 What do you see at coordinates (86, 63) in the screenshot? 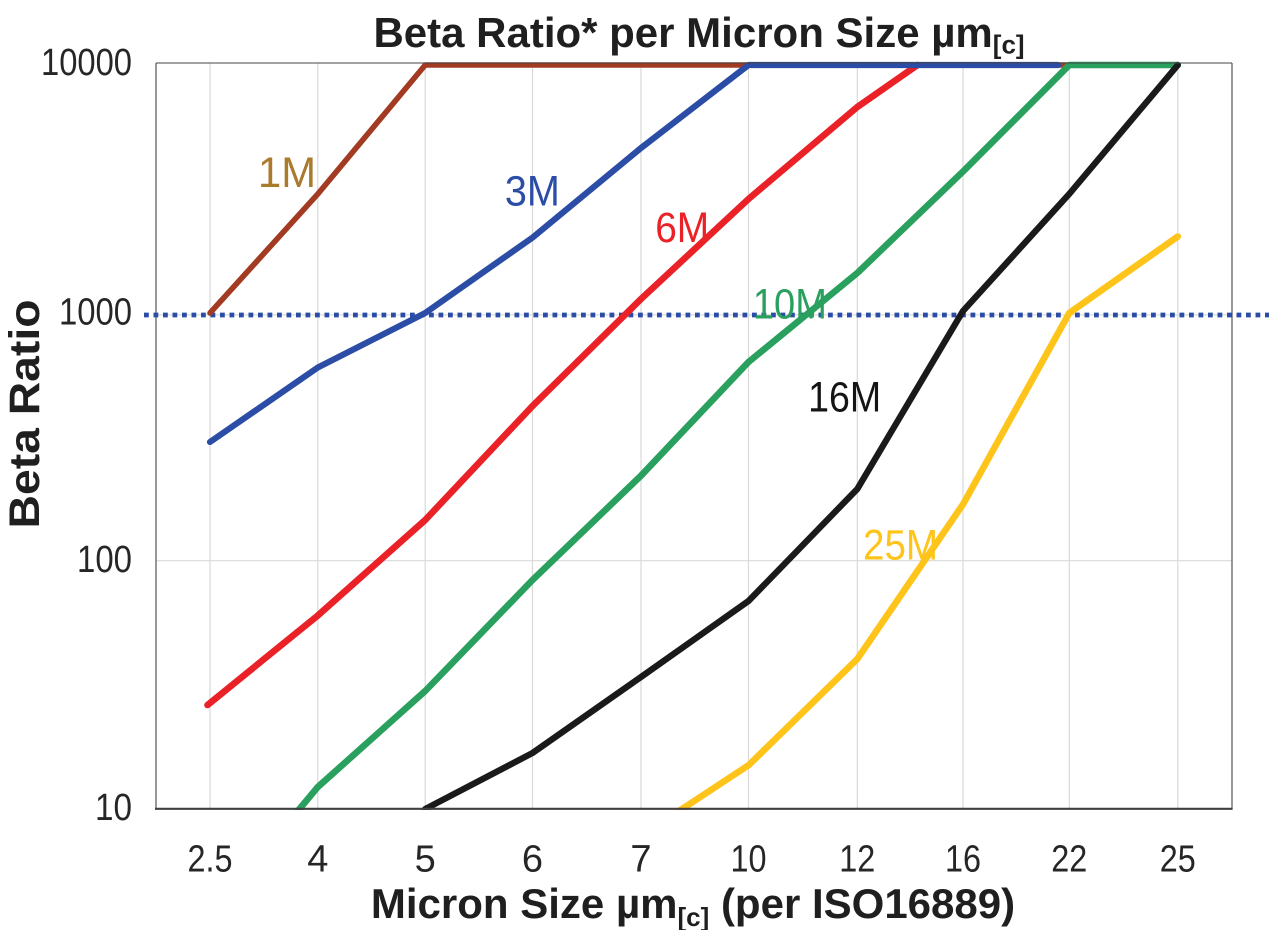
I see `svg-text: 10000` at bounding box center [86, 63].